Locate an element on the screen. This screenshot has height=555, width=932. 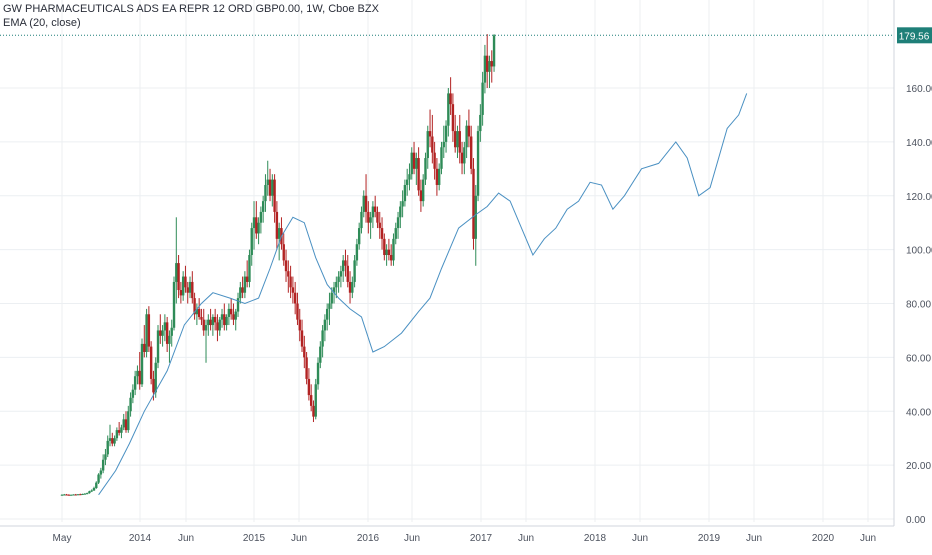
indicator-label: EMA (20, close) is located at coordinates (42, 23).